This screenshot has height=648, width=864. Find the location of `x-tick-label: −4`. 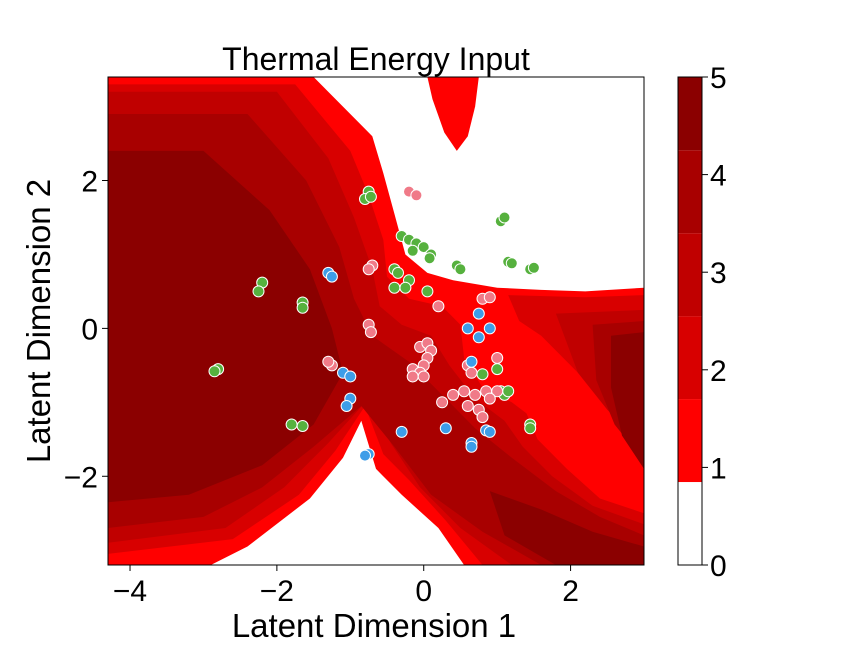

x-tick-label: −4 is located at coordinates (130, 591).